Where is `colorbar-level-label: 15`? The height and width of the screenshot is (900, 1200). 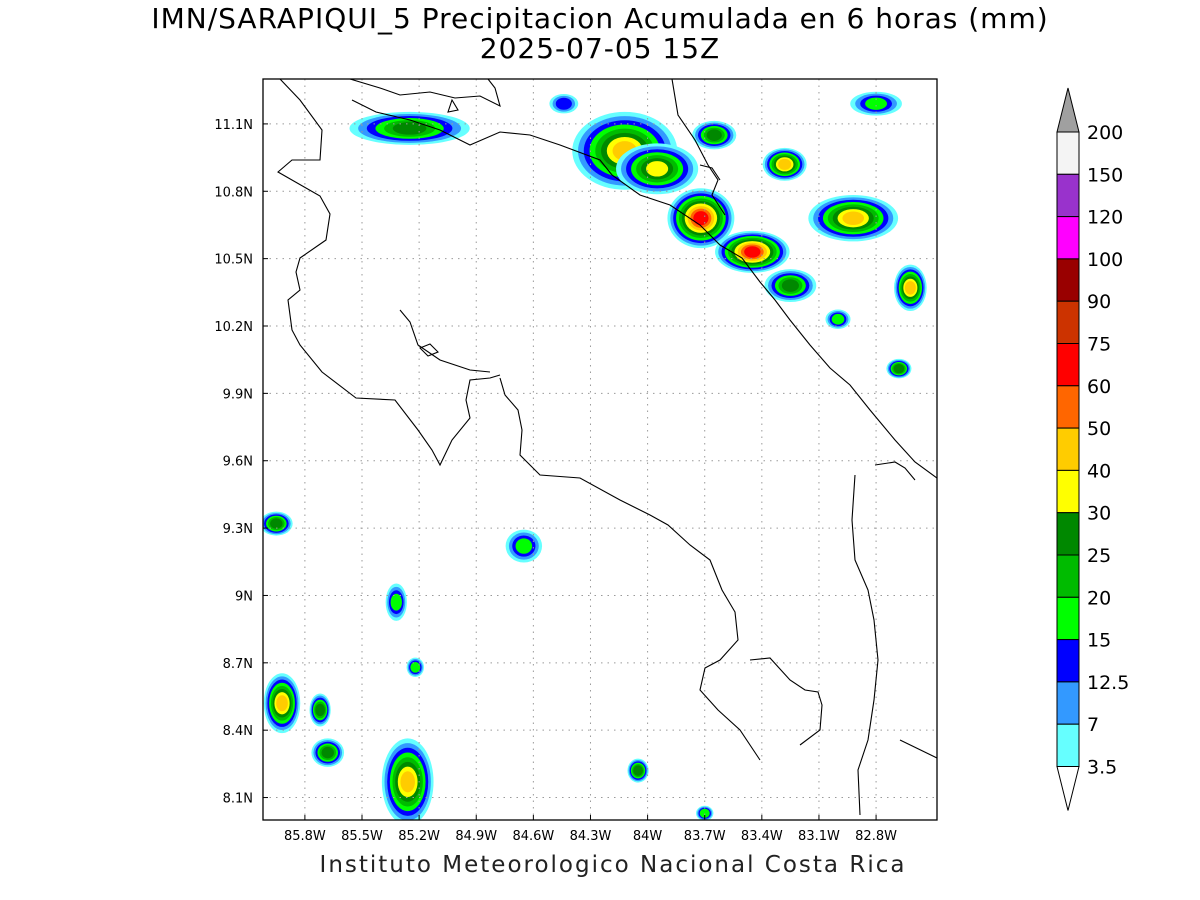 colorbar-level-label: 15 is located at coordinates (1099, 641).